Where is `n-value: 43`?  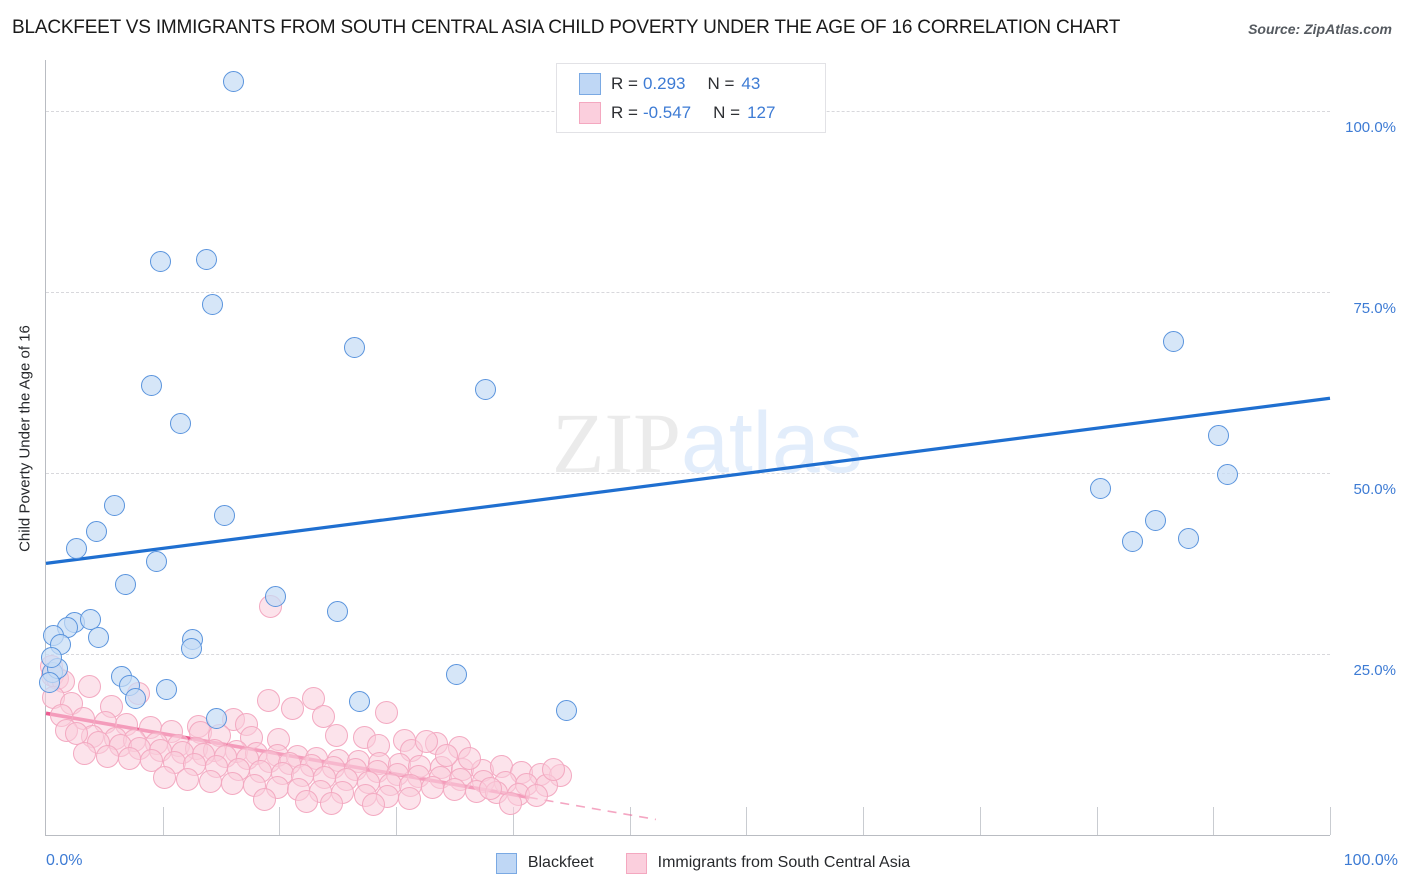 n-value: 43 is located at coordinates (751, 83).